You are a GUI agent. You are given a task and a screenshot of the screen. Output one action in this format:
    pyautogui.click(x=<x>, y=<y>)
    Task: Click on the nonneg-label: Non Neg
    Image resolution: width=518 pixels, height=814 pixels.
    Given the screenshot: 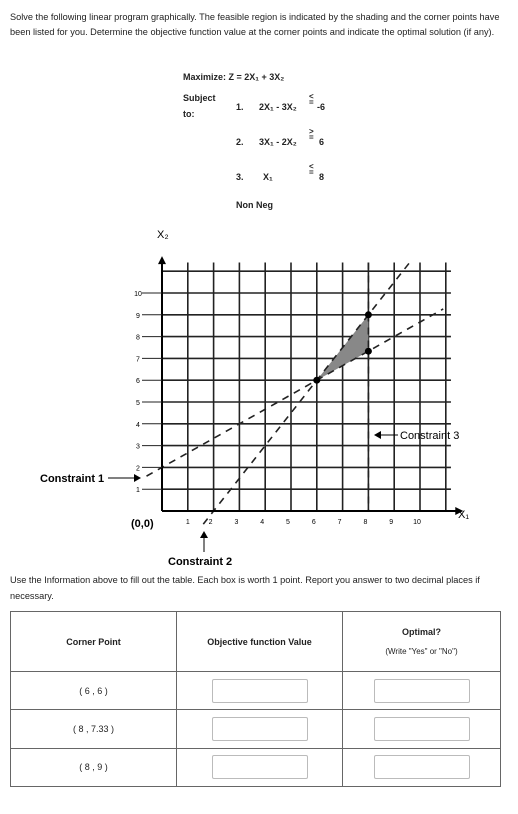 What is the action you would take?
    pyautogui.click(x=254, y=205)
    